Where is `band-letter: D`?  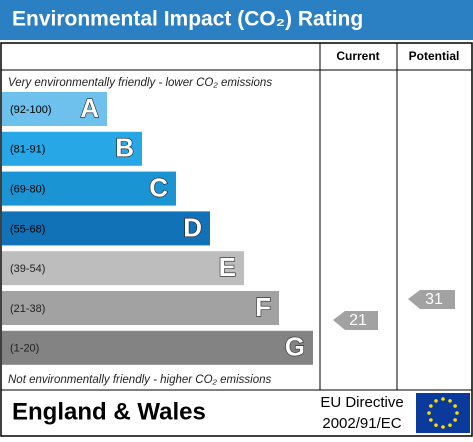 band-letter: D is located at coordinates (192, 227).